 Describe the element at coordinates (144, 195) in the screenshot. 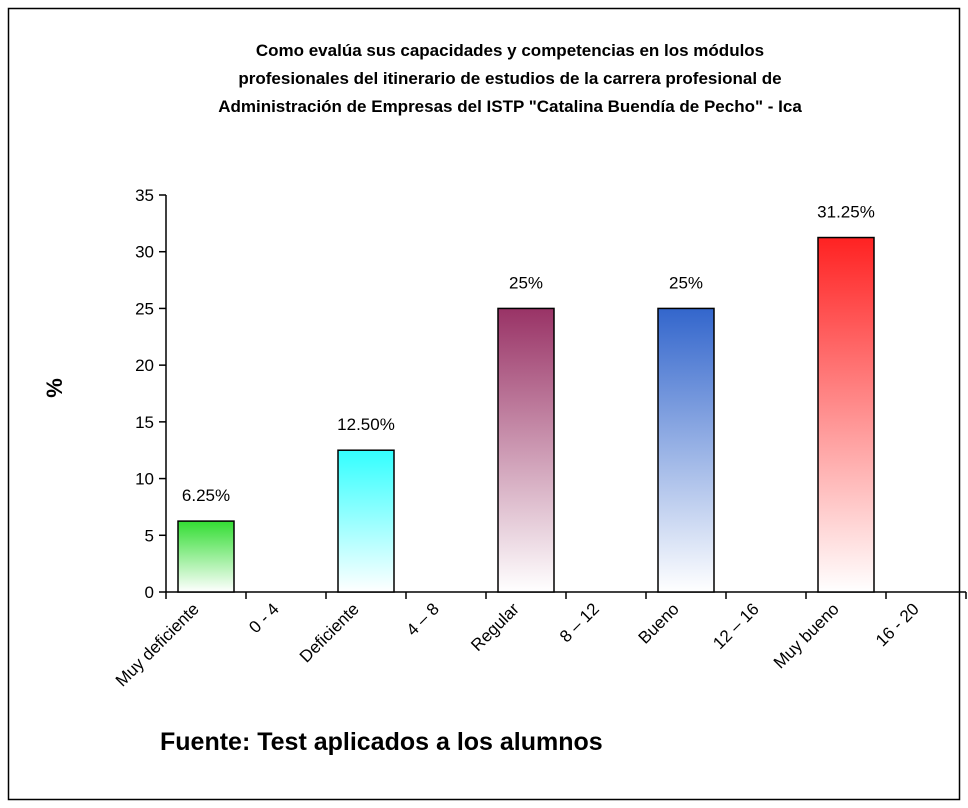

I see `y-tick-label: 35` at that location.